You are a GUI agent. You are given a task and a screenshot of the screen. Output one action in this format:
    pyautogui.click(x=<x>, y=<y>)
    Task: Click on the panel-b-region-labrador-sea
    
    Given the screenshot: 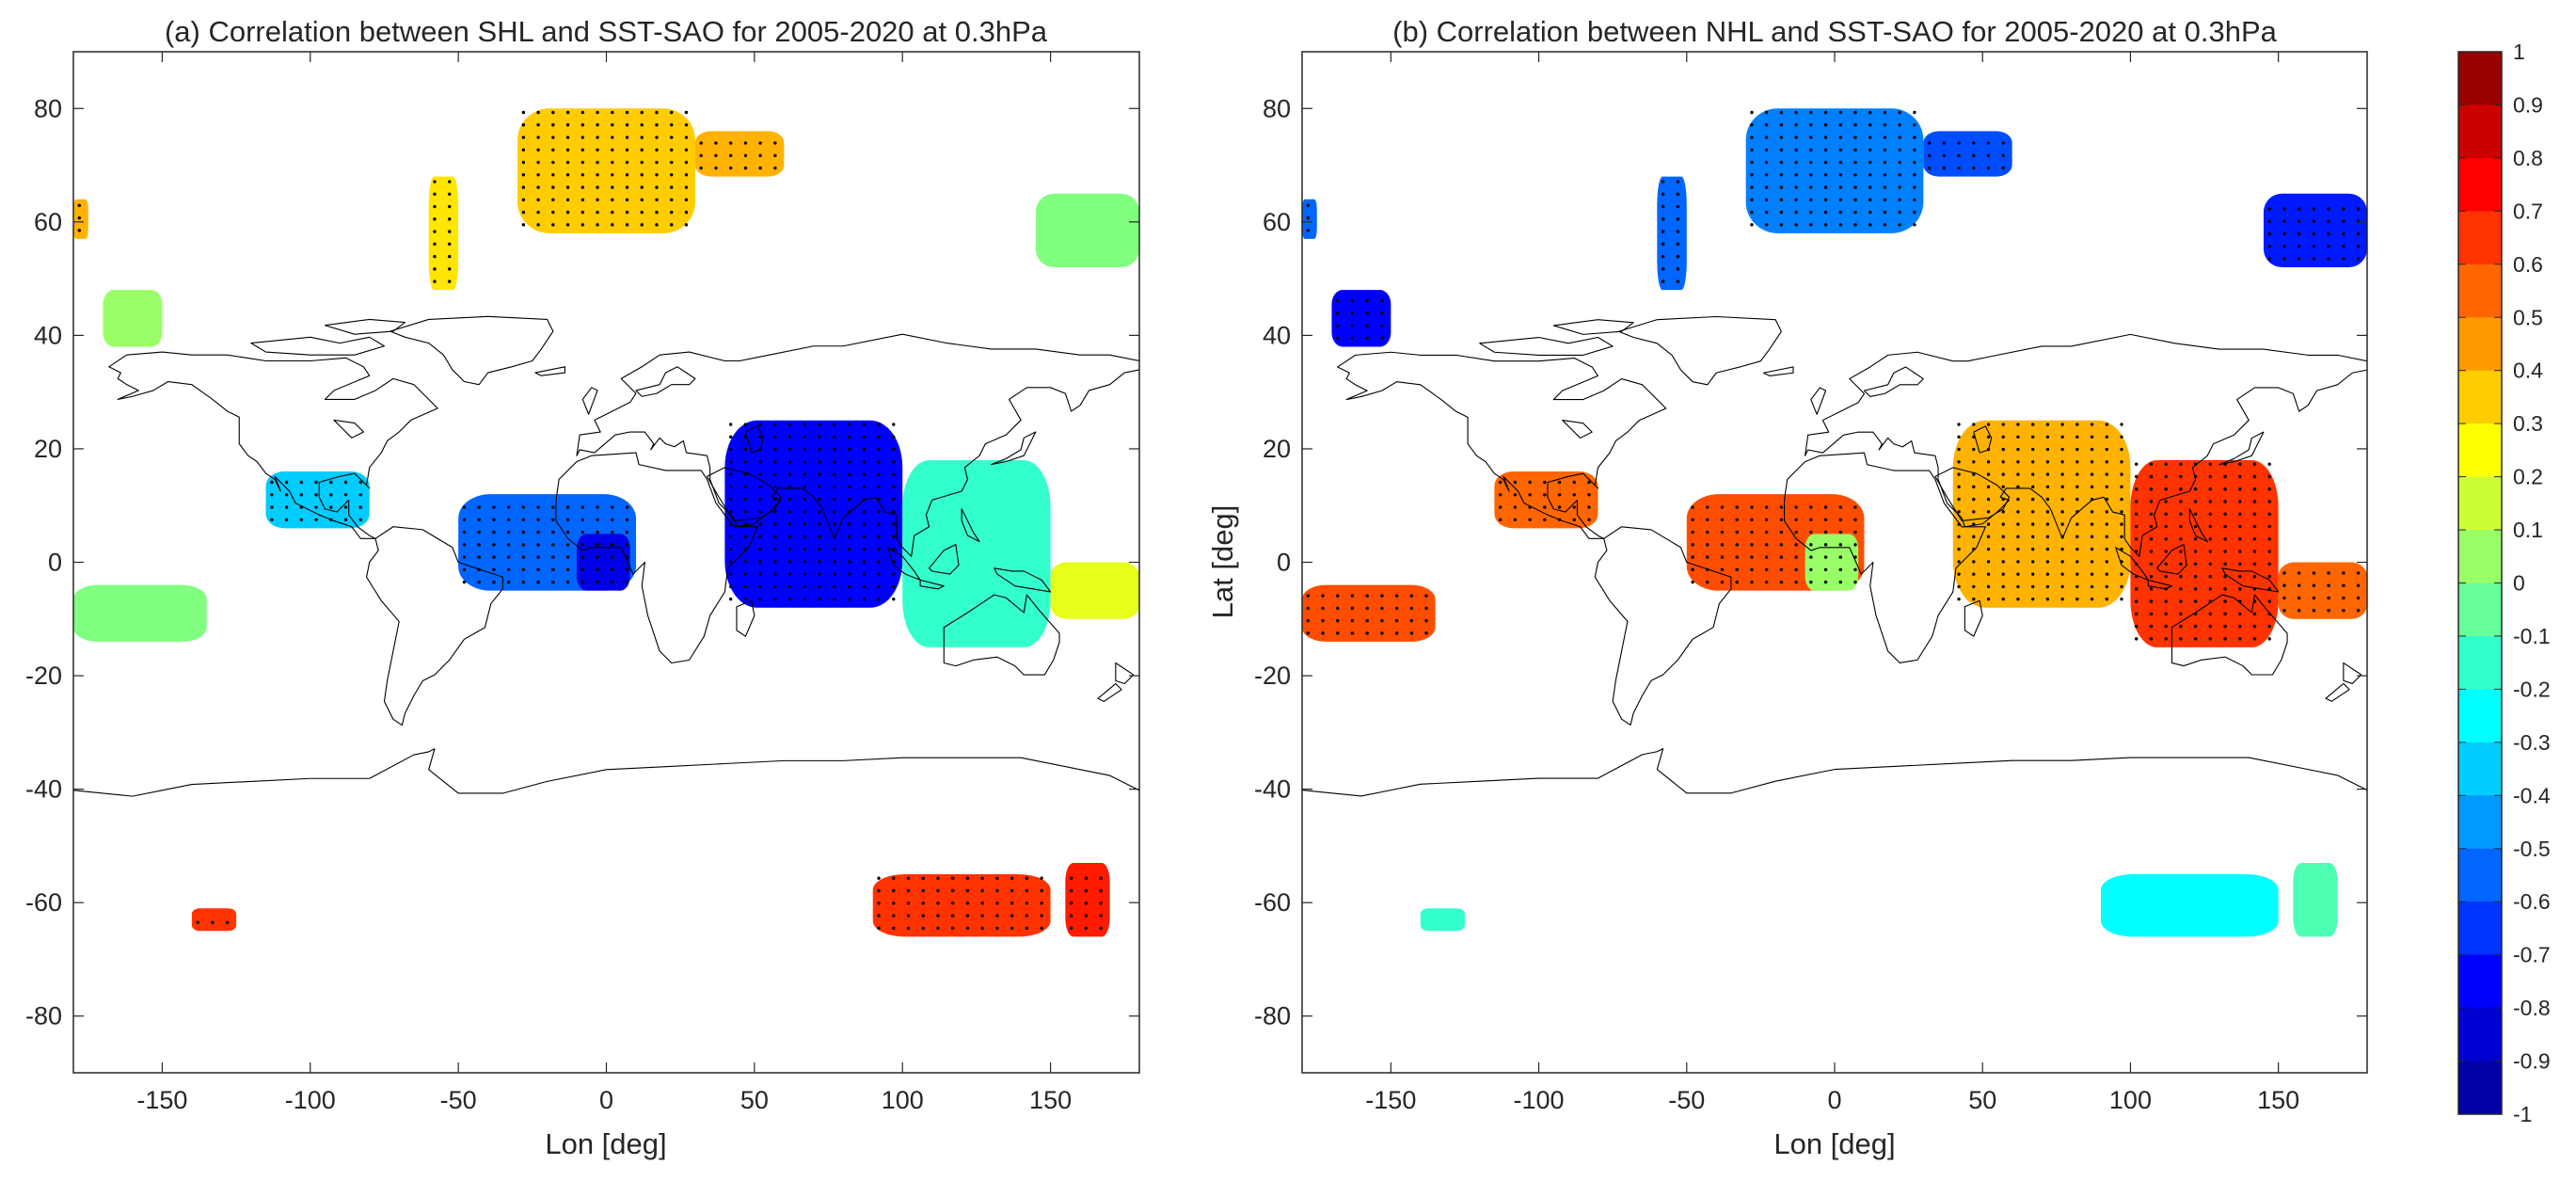 What is the action you would take?
    pyautogui.click(x=1672, y=233)
    